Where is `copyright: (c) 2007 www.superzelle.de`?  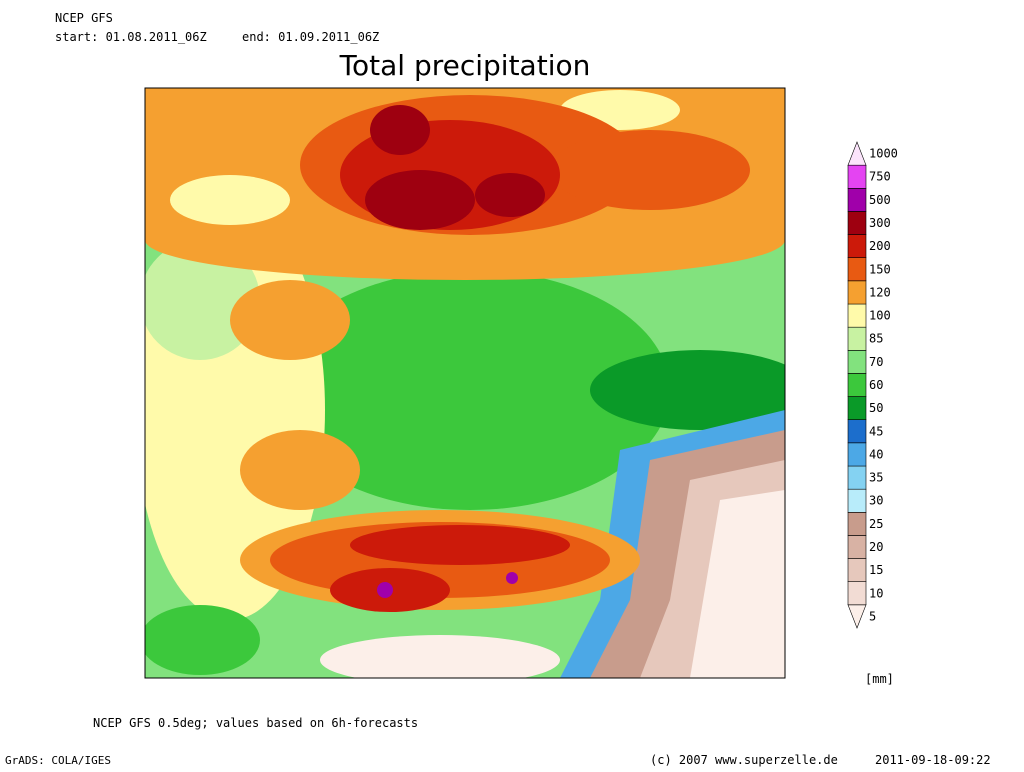 copyright: (c) 2007 www.superzelle.de is located at coordinates (744, 760).